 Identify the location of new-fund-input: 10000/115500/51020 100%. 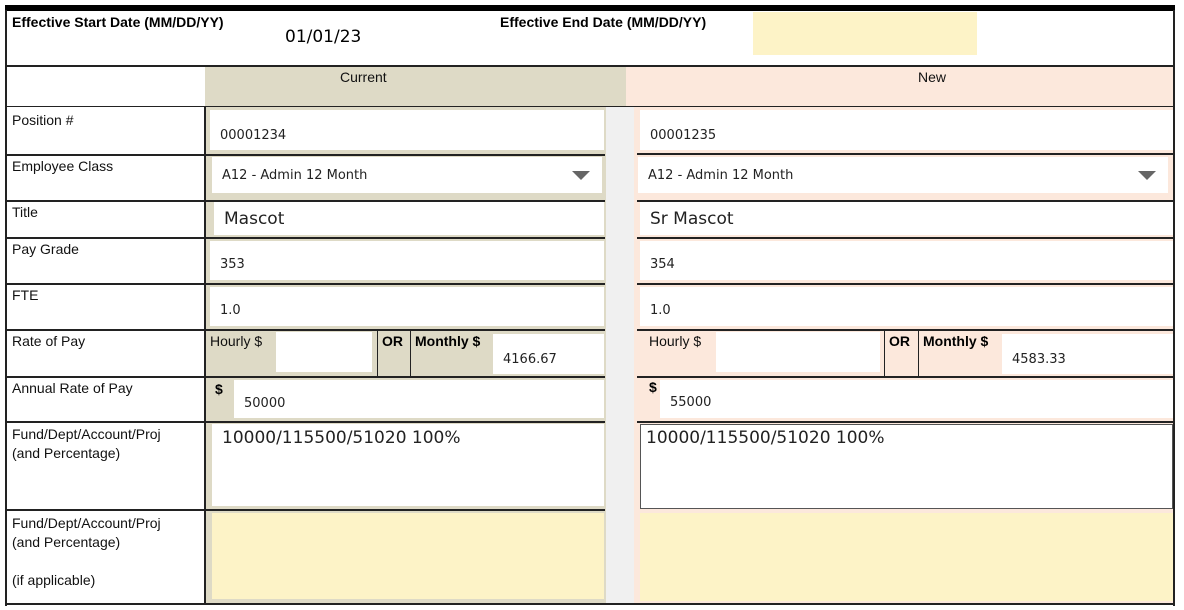
(906, 466).